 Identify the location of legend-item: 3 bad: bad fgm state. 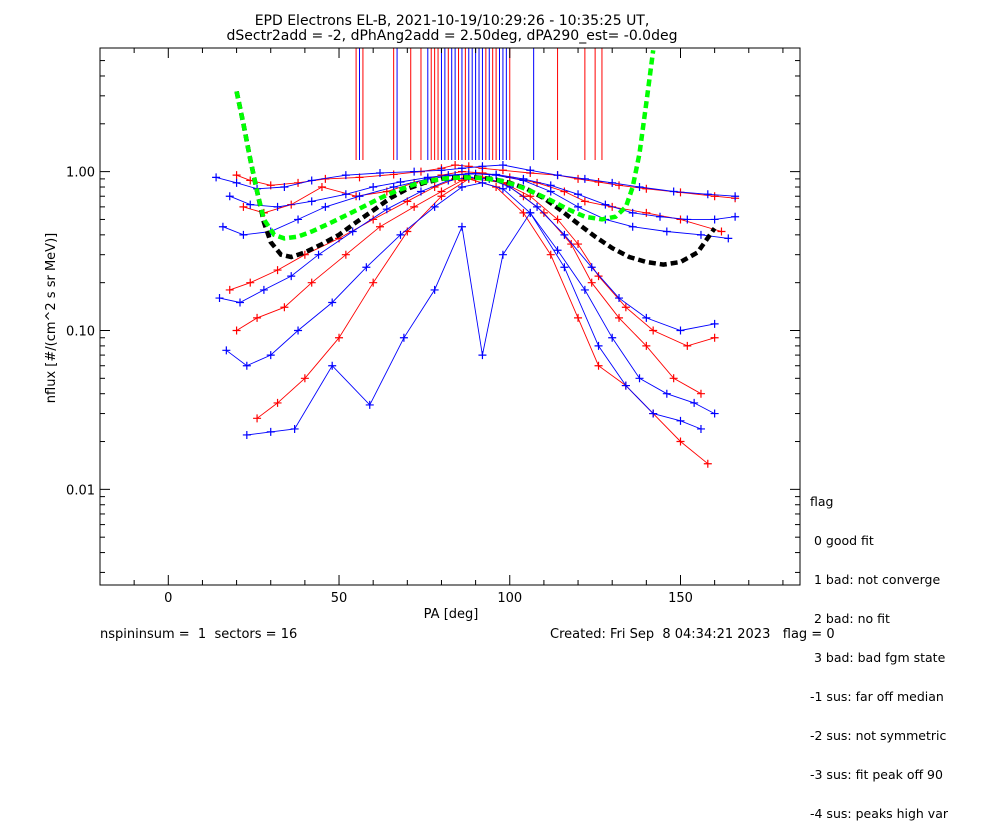
(878, 657).